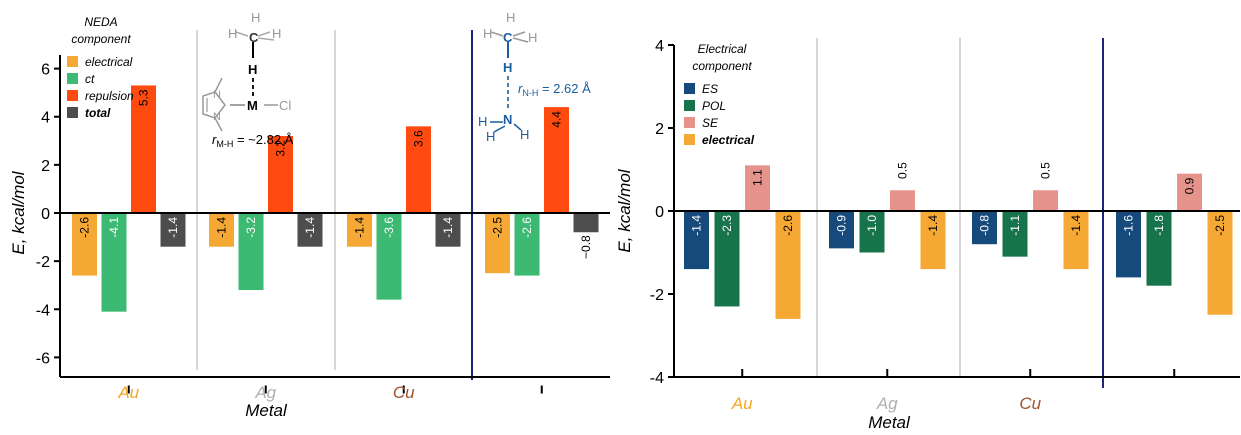 The image size is (1241, 435). What do you see at coordinates (757, 188) in the screenshot?
I see `bar-SE-Au` at bounding box center [757, 188].